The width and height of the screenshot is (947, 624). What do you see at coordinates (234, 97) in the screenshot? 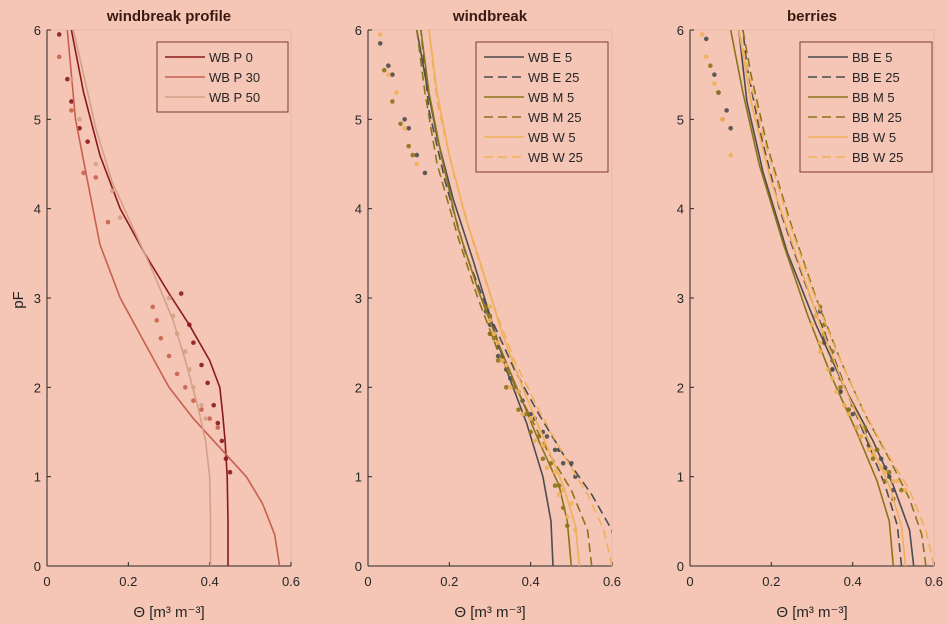
I see `legend-label: WB P 50` at bounding box center [234, 97].